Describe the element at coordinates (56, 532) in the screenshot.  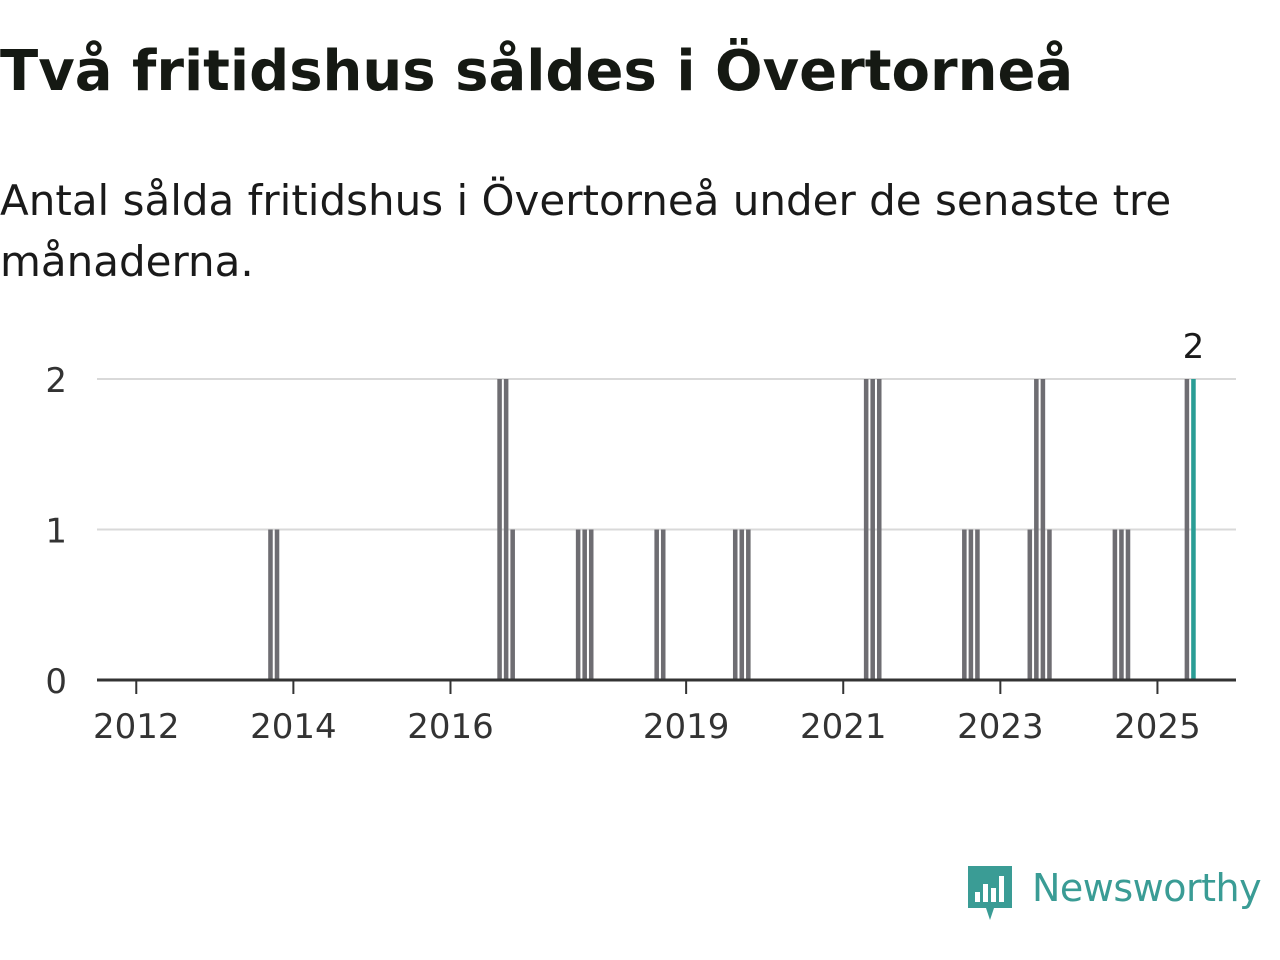
I see `y-tick-label: 1` at that location.